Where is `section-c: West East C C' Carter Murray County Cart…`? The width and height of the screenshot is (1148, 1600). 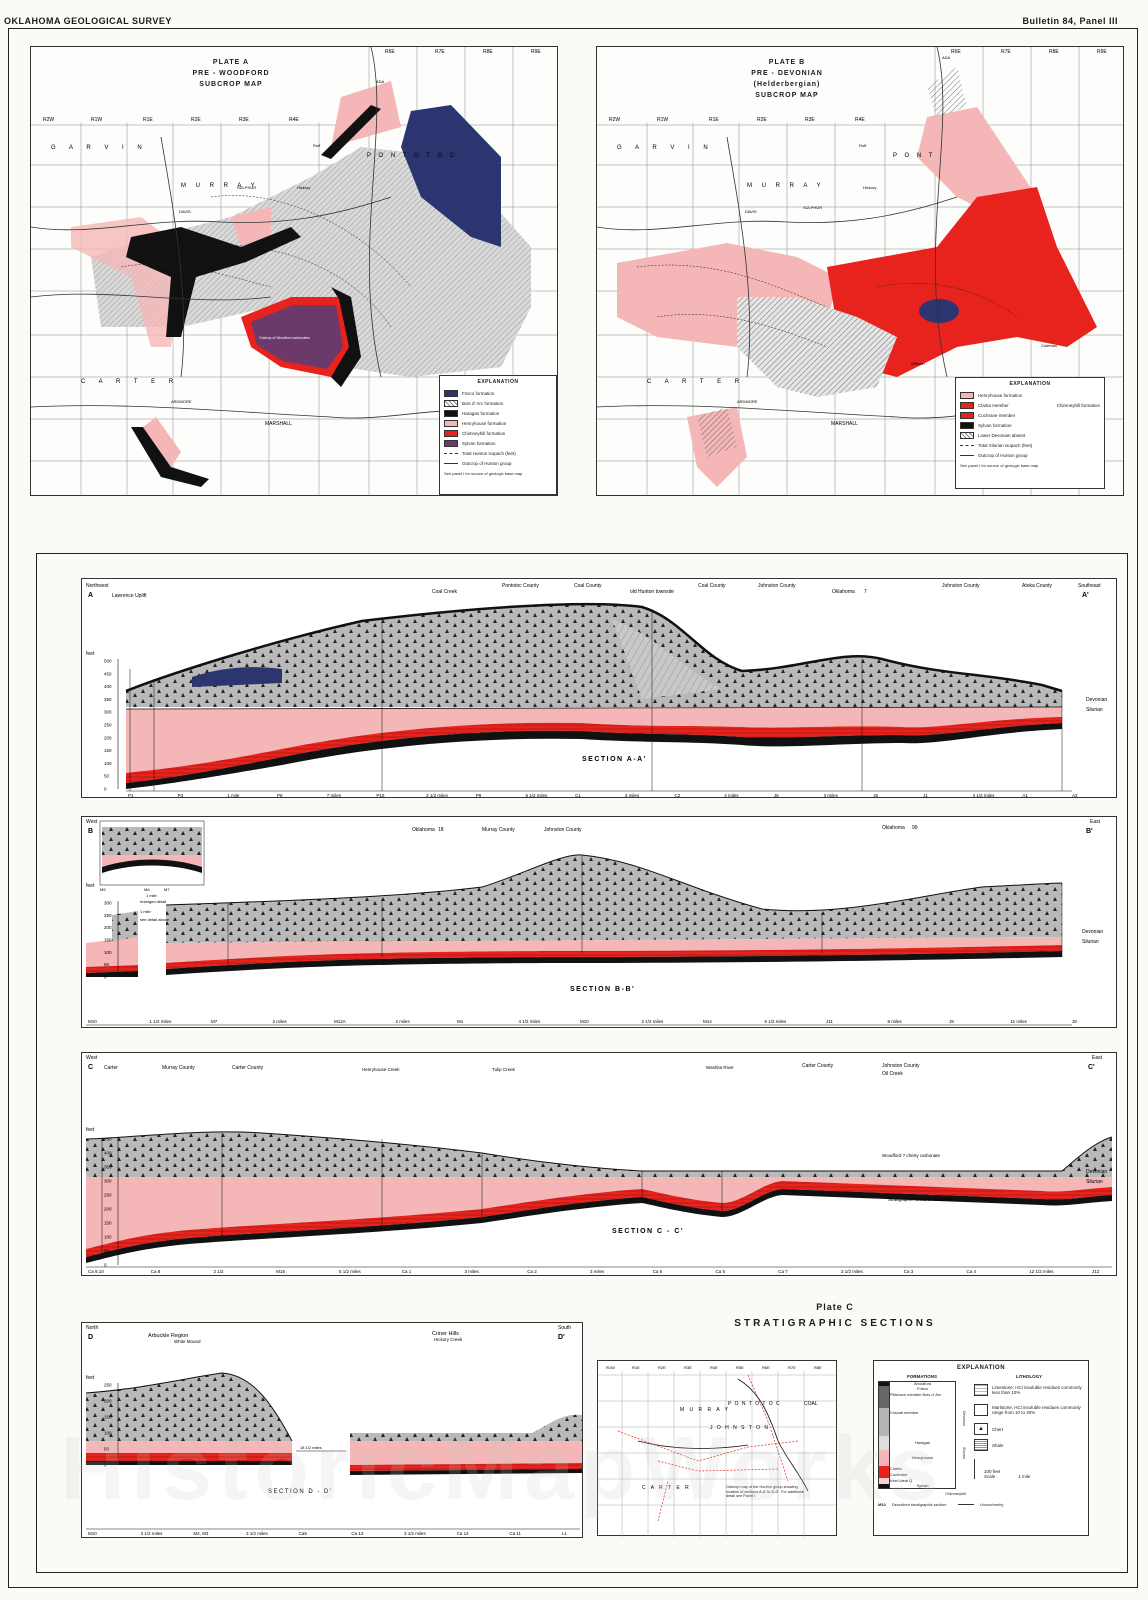
section-c: West East C C' Carter Murray County Cart… is located at coordinates (599, 1164).